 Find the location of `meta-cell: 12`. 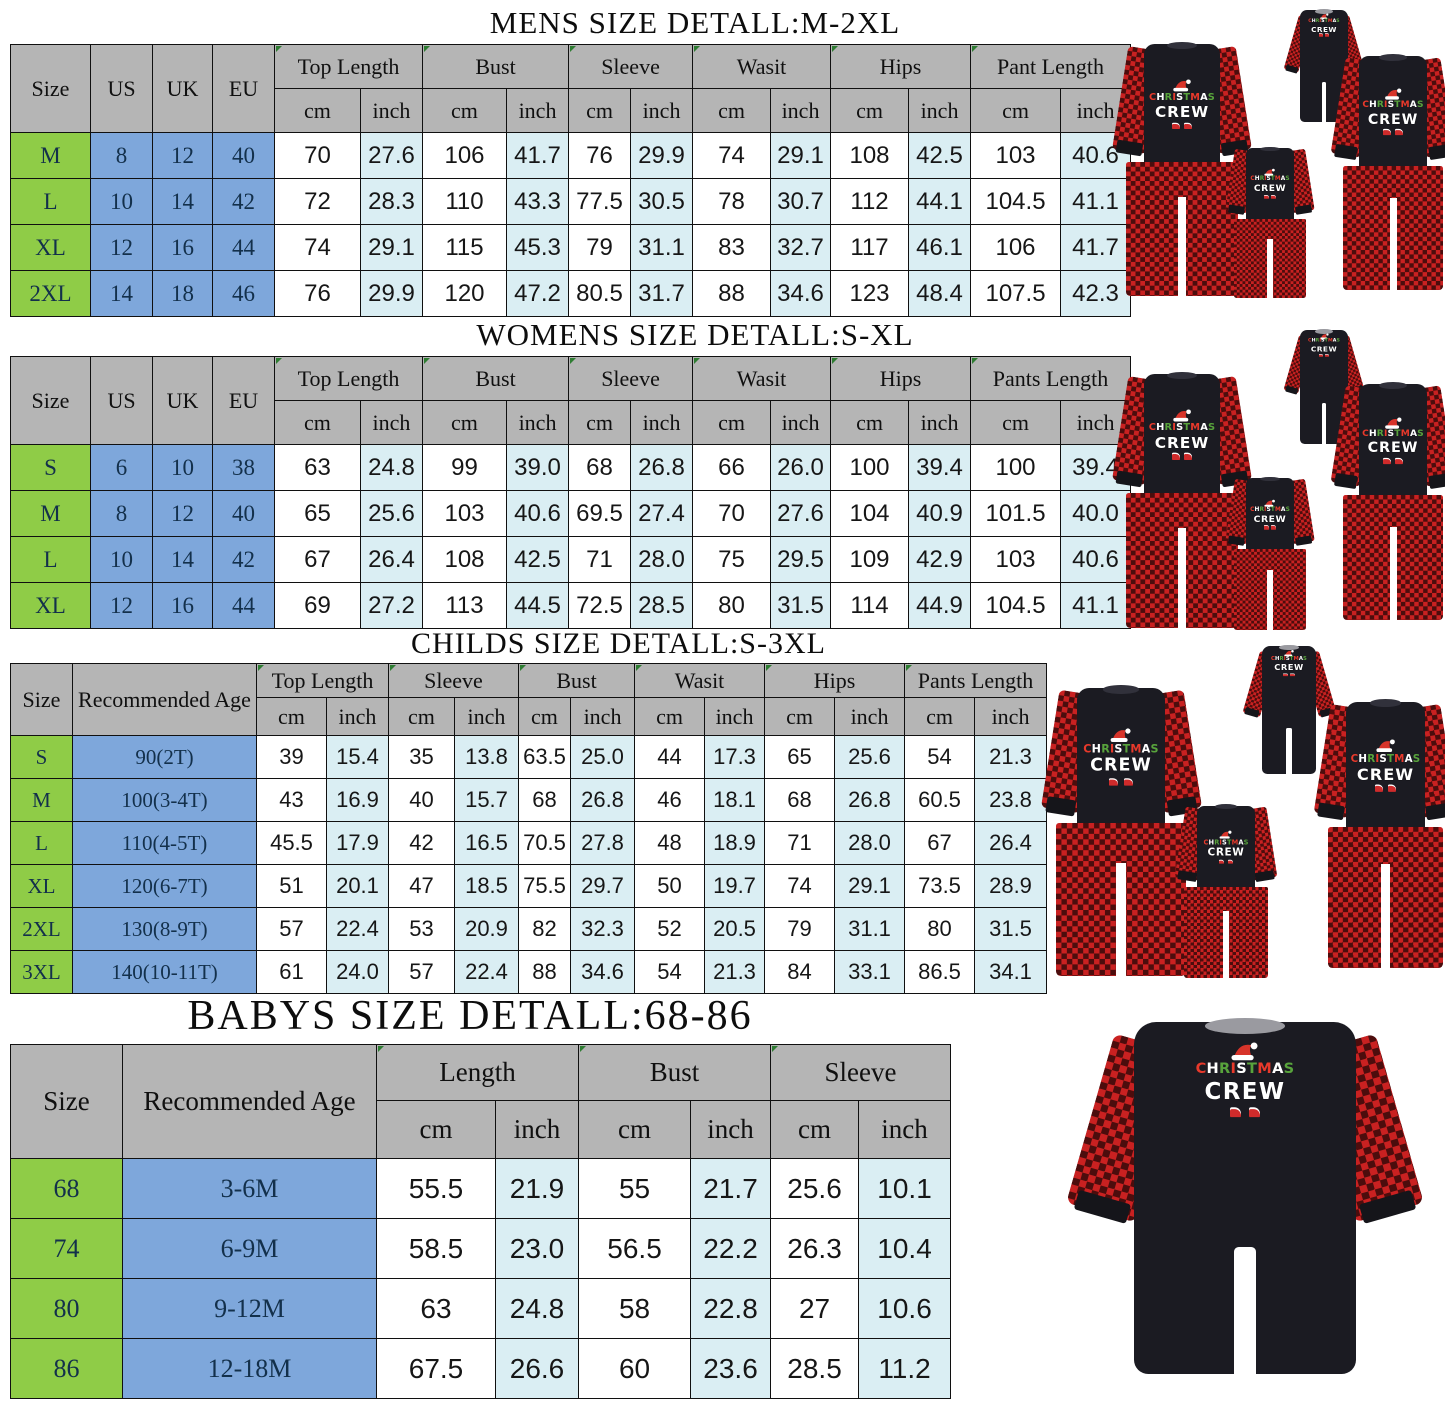

meta-cell: 12 is located at coordinates (121, 247).